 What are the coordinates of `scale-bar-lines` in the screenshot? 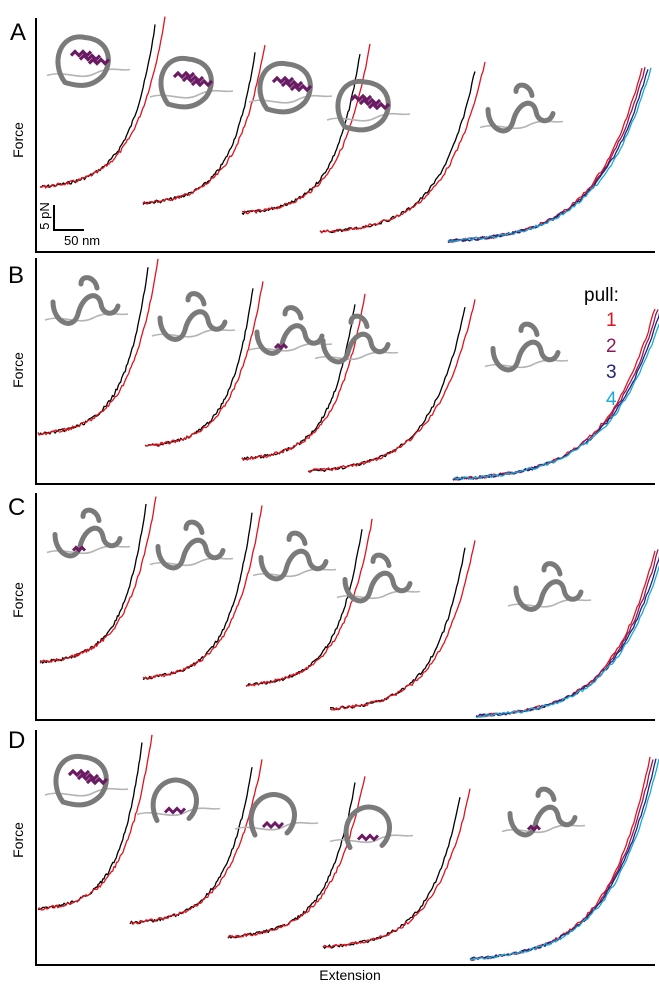 It's located at (68, 218).